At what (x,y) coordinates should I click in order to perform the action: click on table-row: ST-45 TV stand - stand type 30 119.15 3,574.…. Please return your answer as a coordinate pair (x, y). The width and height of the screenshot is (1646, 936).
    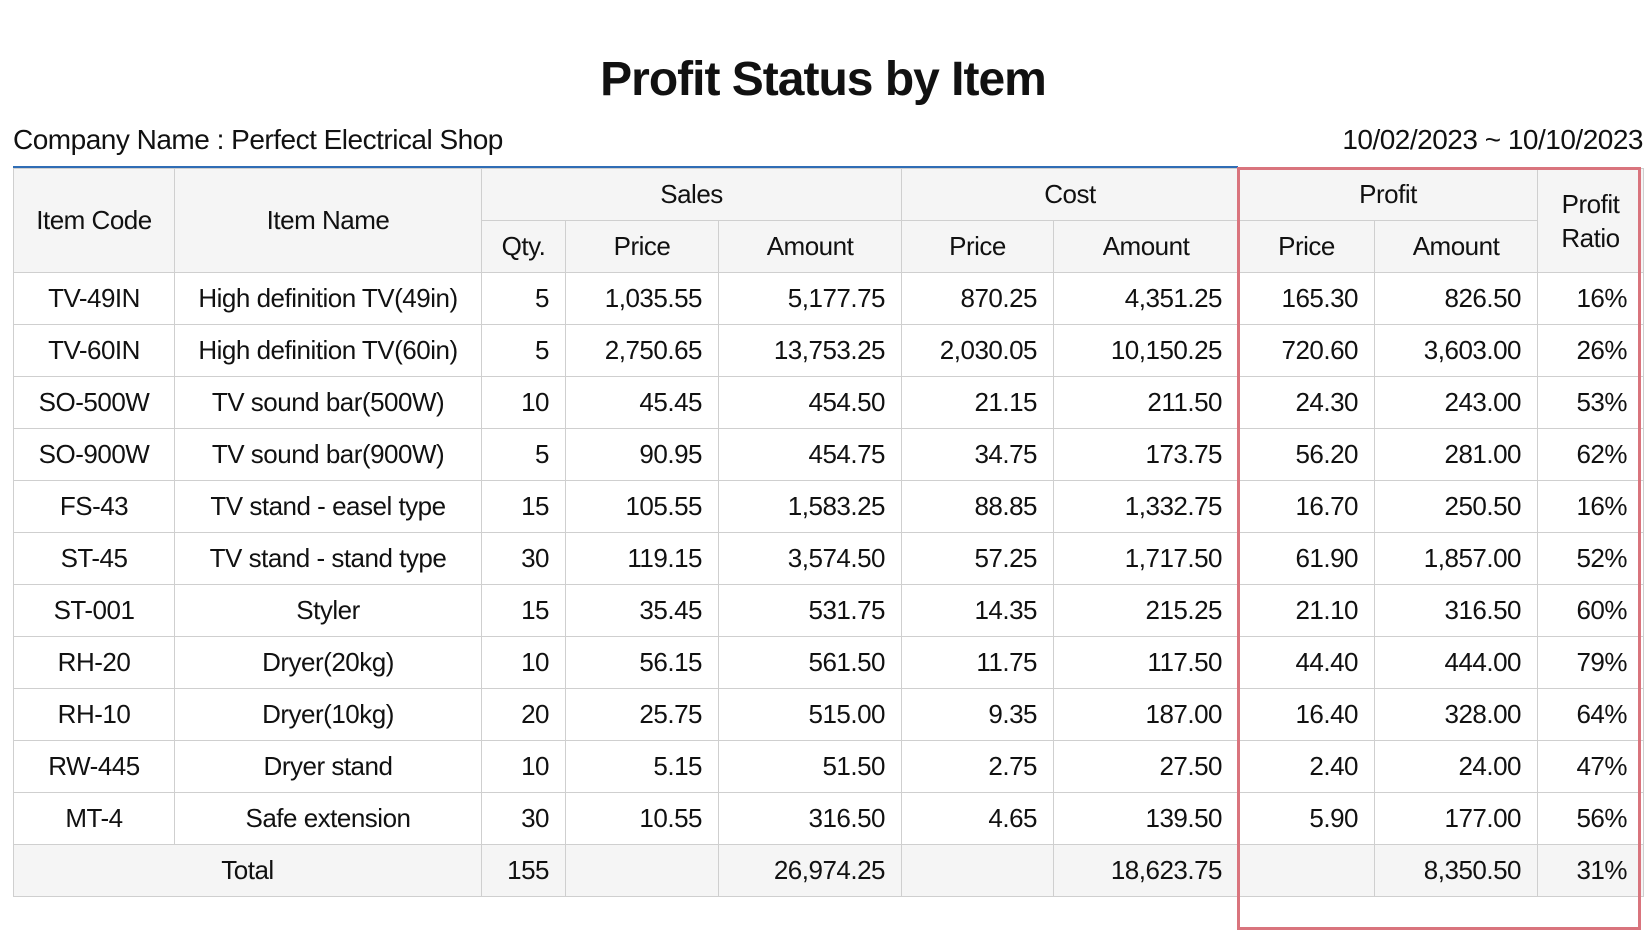
    Looking at the image, I should click on (829, 558).